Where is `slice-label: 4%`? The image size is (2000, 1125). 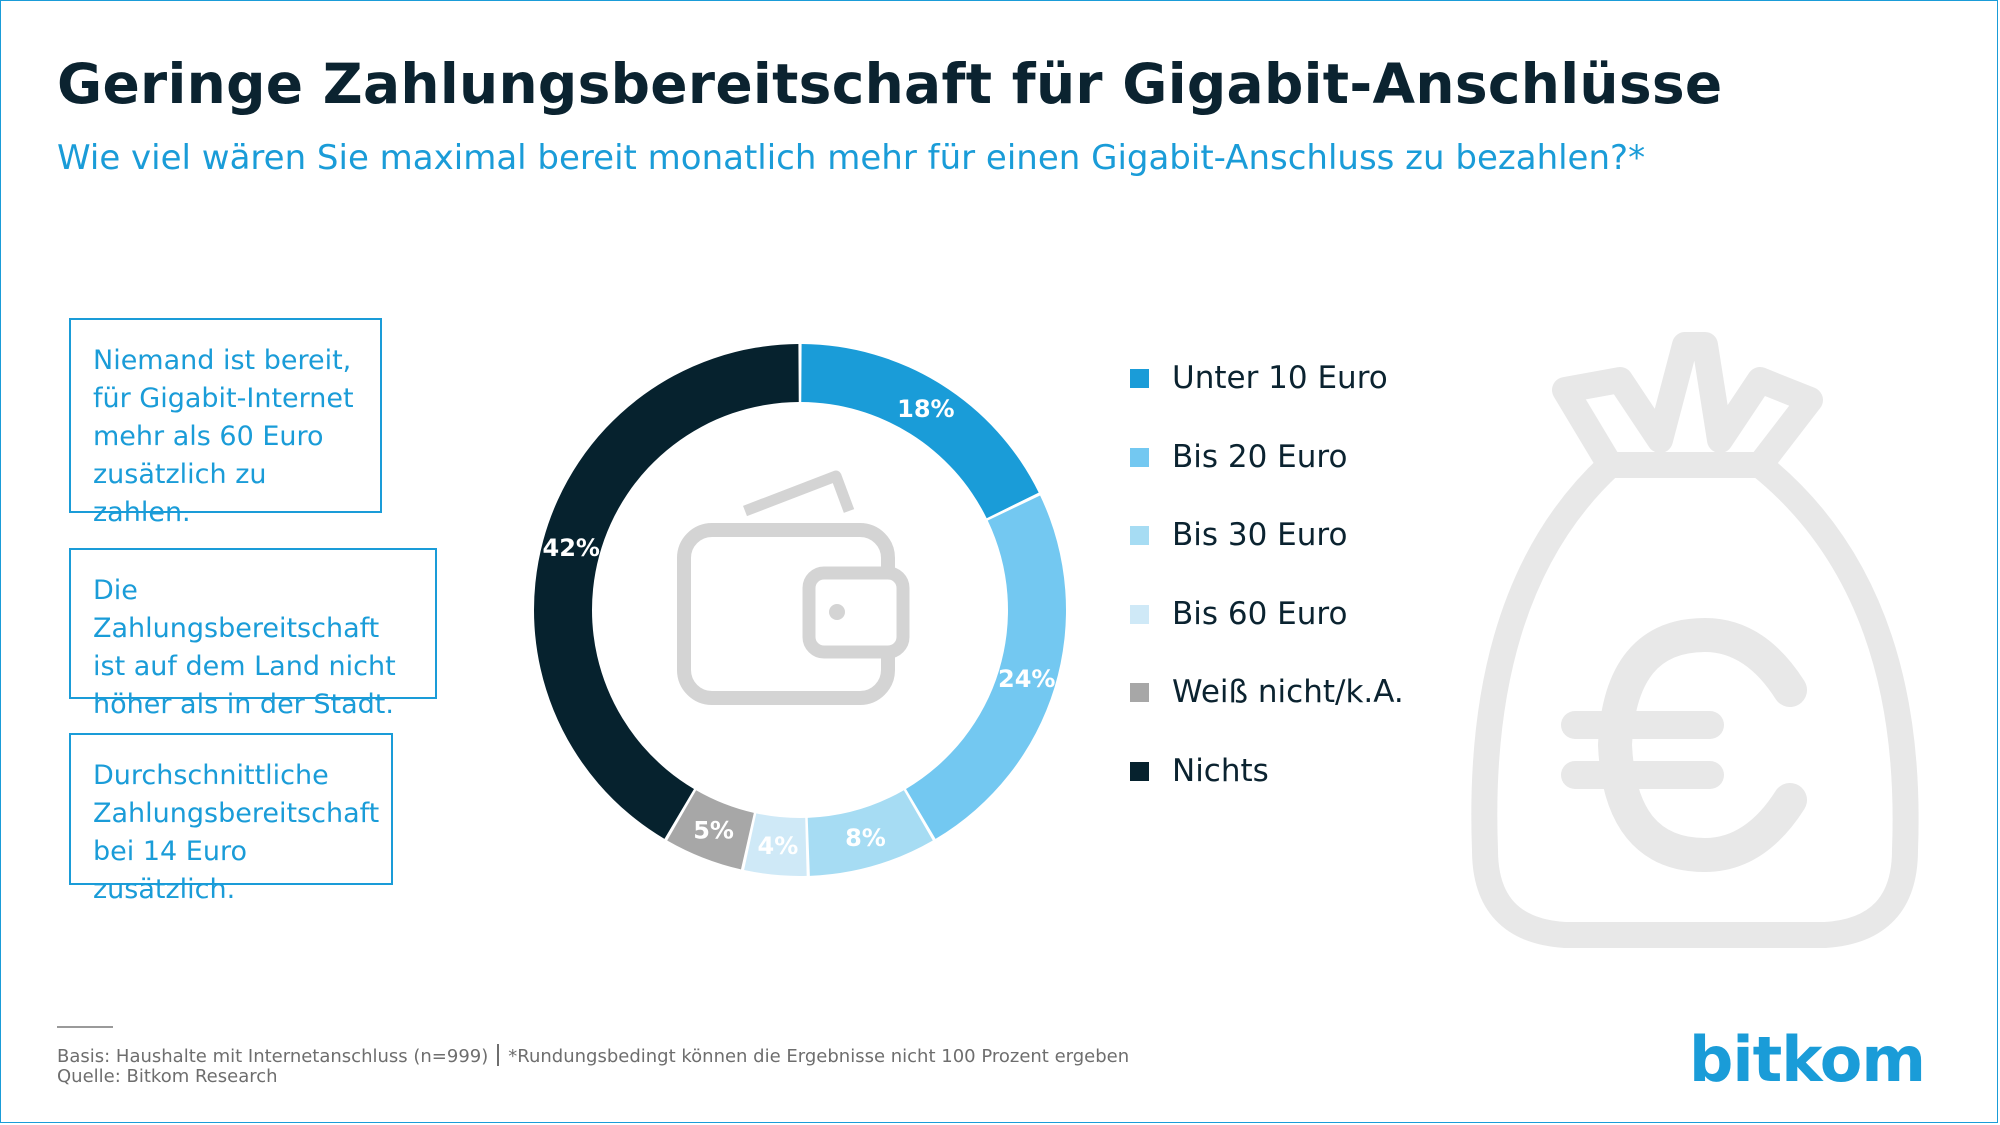
slice-label: 4% is located at coordinates (778, 846).